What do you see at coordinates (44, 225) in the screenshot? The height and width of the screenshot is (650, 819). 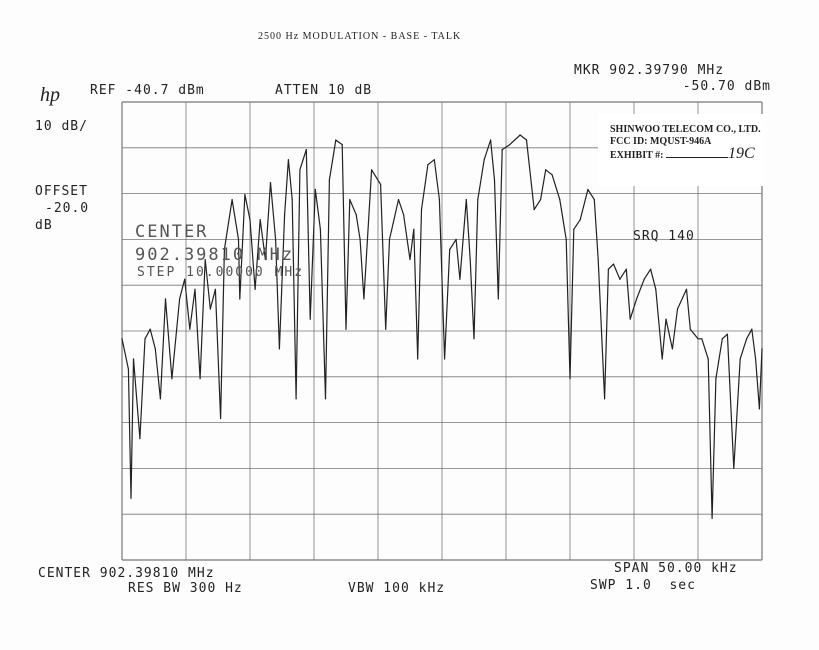 I see `offset-unit: dB` at bounding box center [44, 225].